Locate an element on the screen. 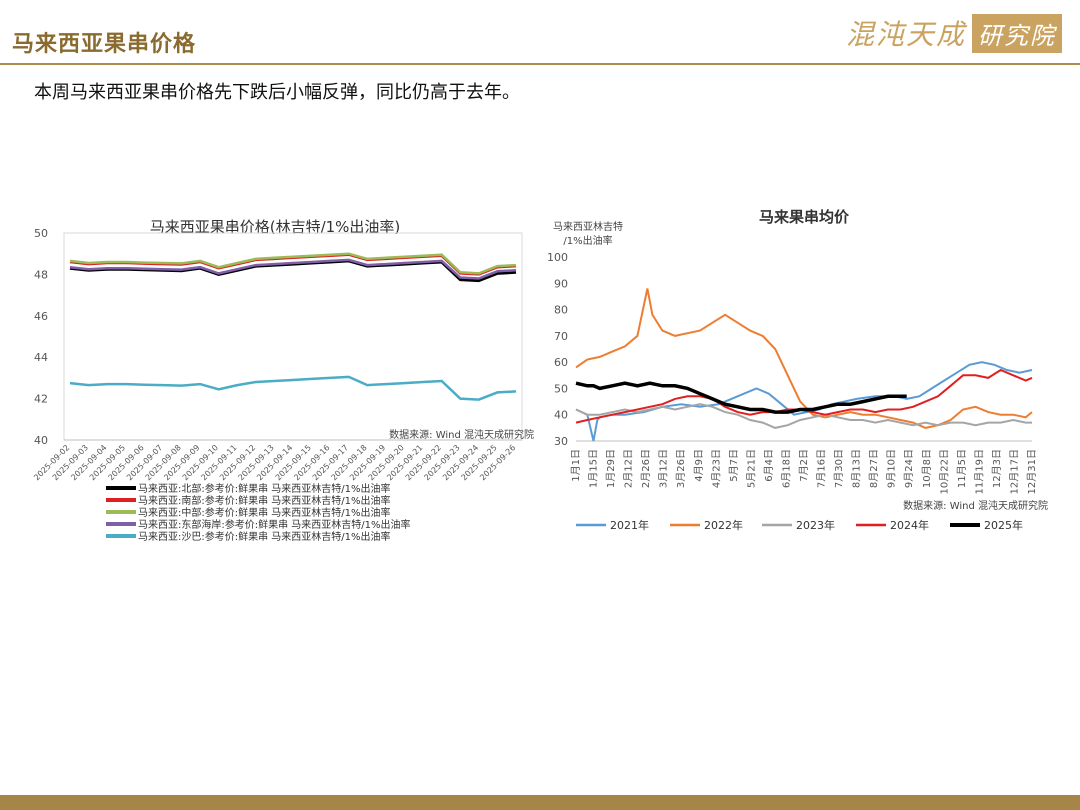 Image resolution: width=1080 pixels, height=810 pixels. legend-label: 2024年 is located at coordinates (909, 525).